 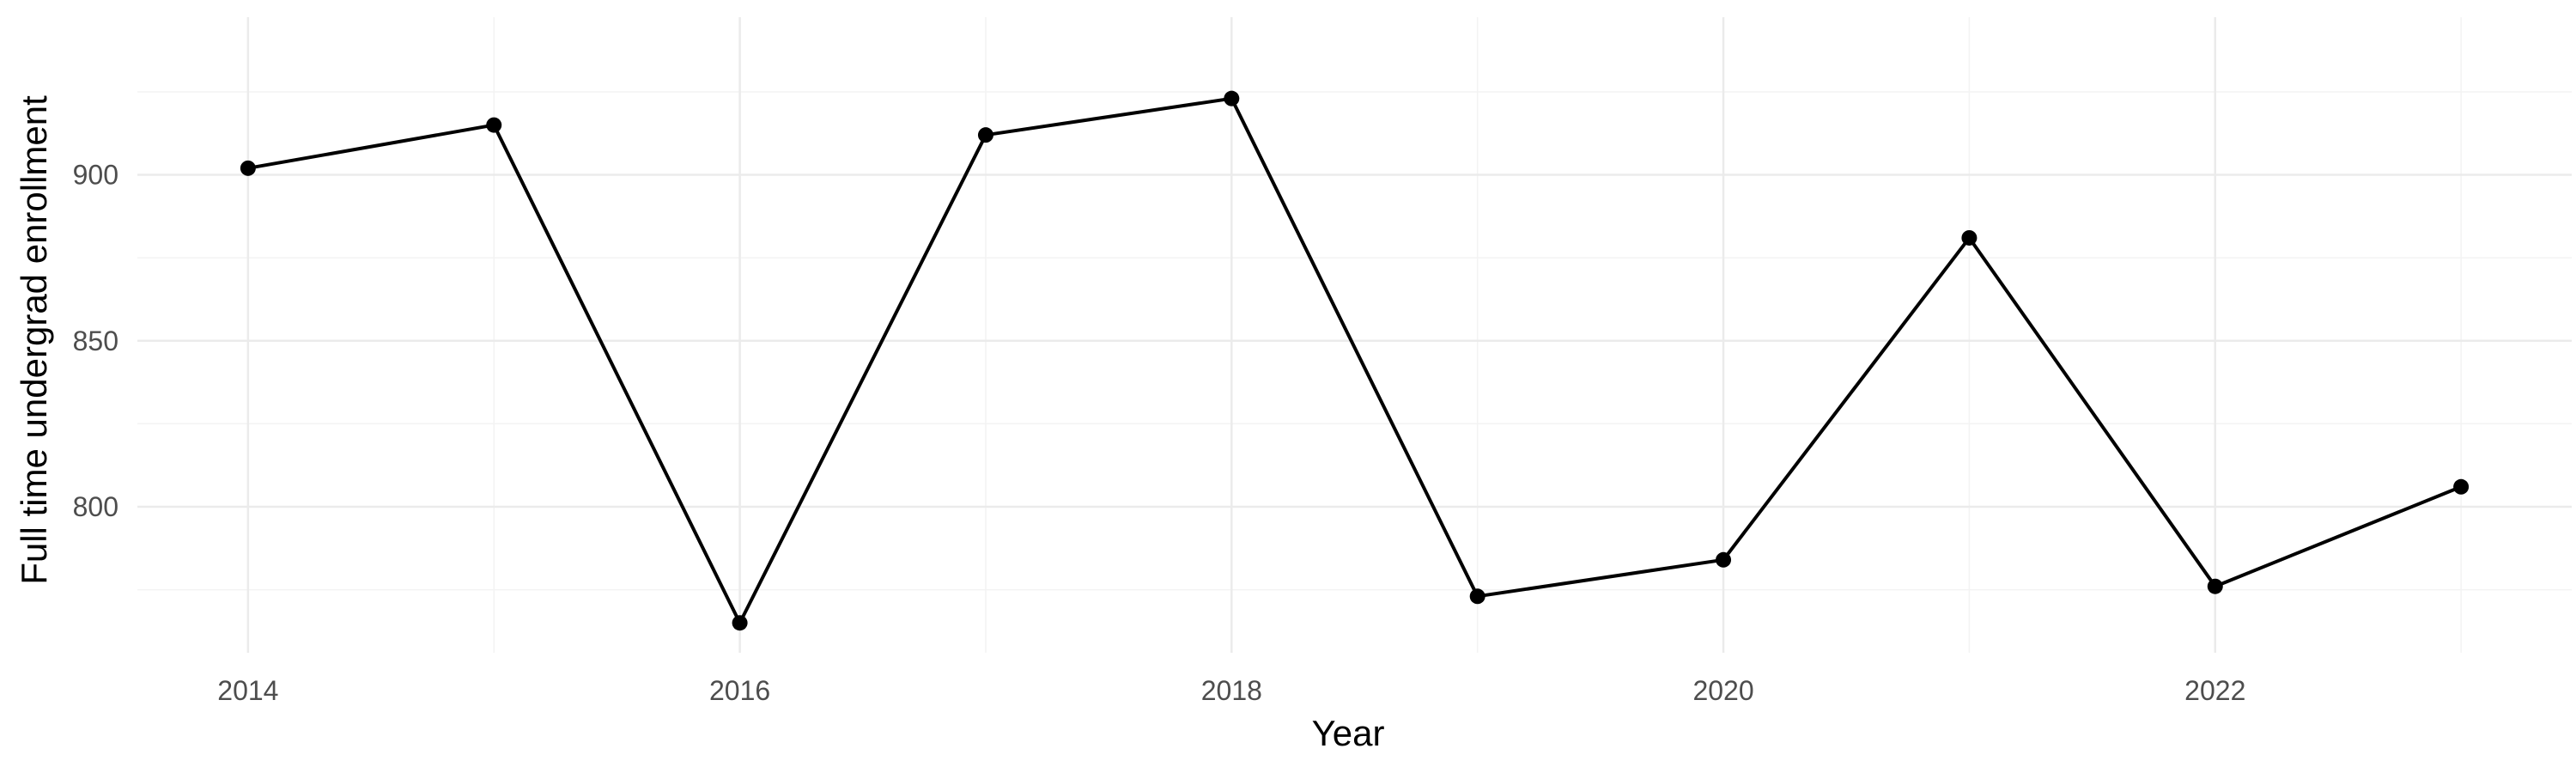 What do you see at coordinates (739, 690) in the screenshot?
I see `x-tick-label: 2016` at bounding box center [739, 690].